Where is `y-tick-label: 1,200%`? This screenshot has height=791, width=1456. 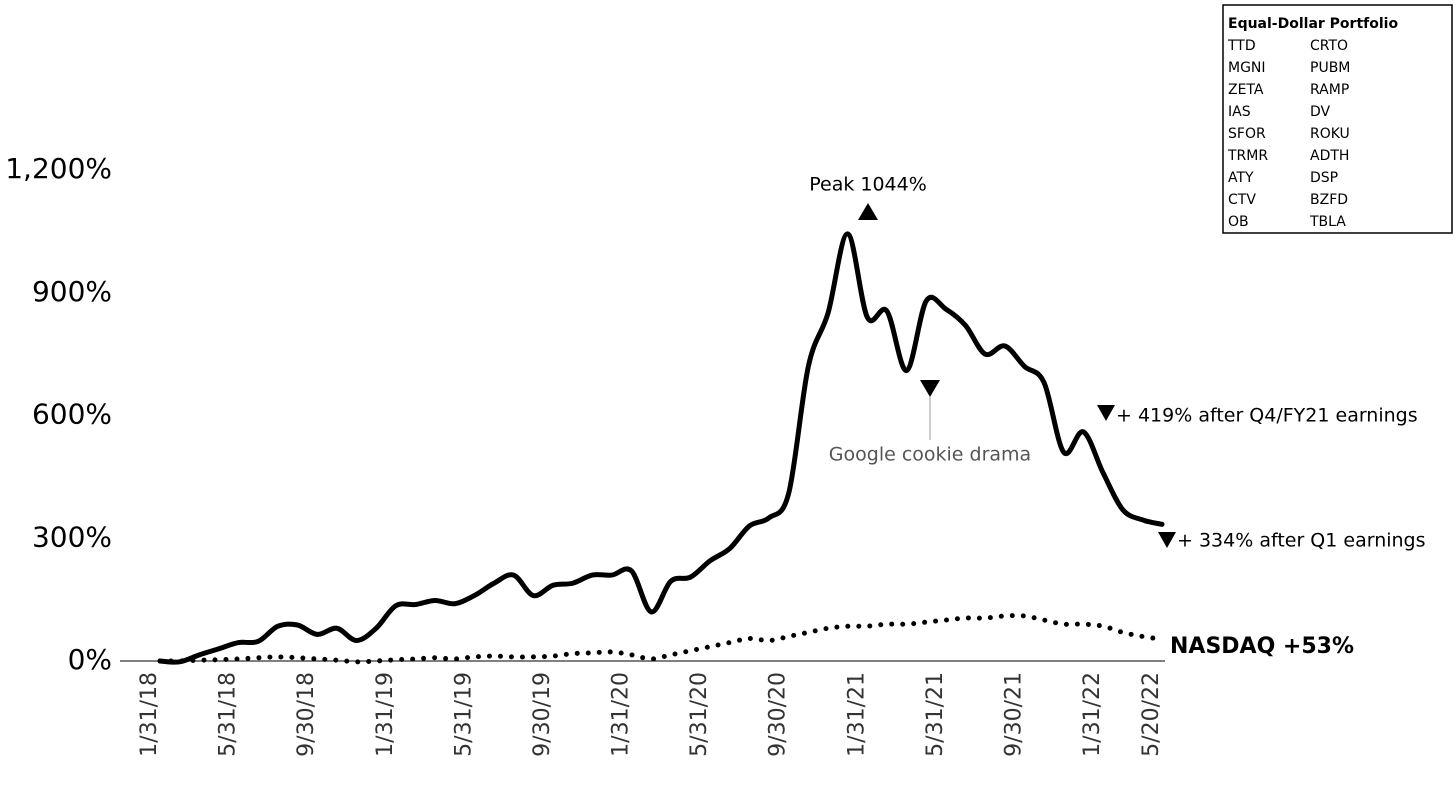 y-tick-label: 1,200% is located at coordinates (58, 168).